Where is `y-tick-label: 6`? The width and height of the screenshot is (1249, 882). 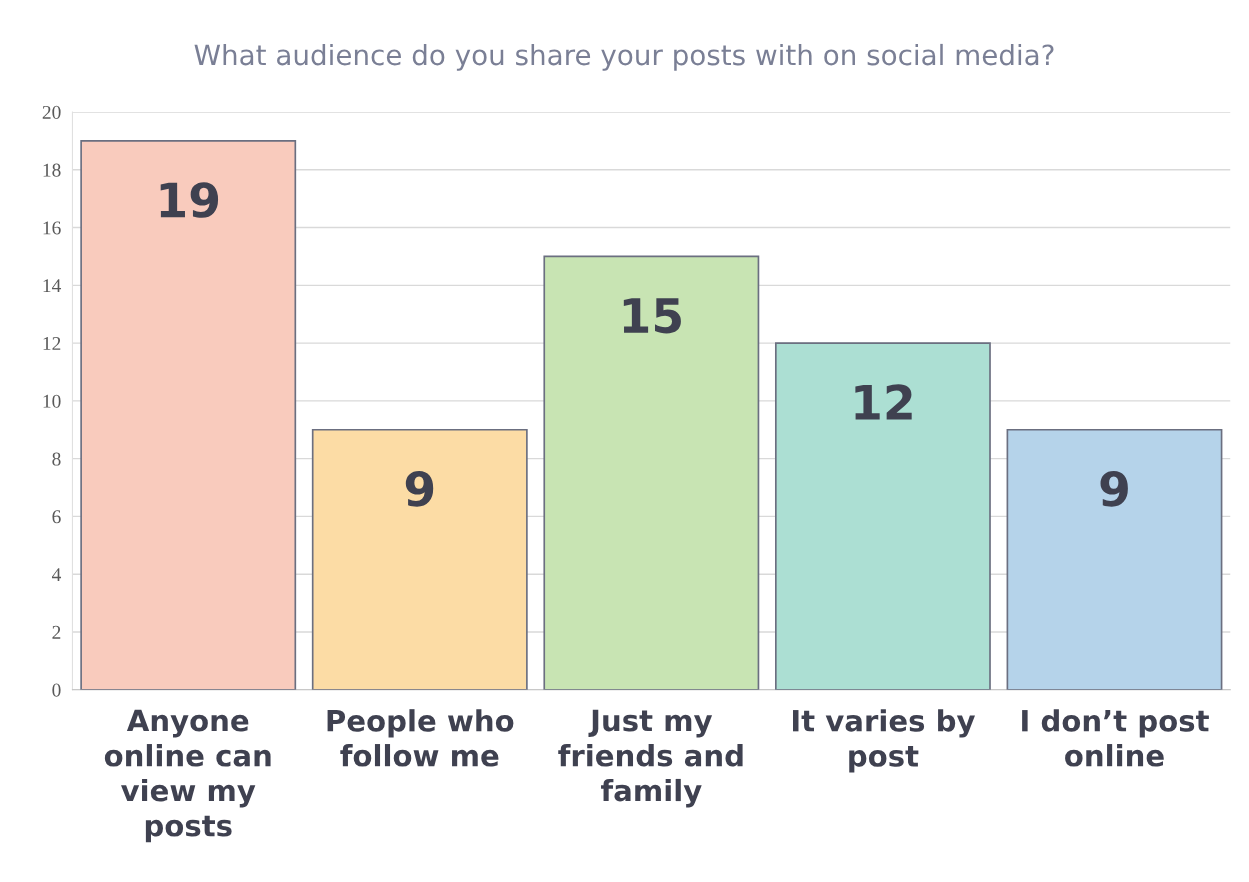 y-tick-label: 6 is located at coordinates (56, 517).